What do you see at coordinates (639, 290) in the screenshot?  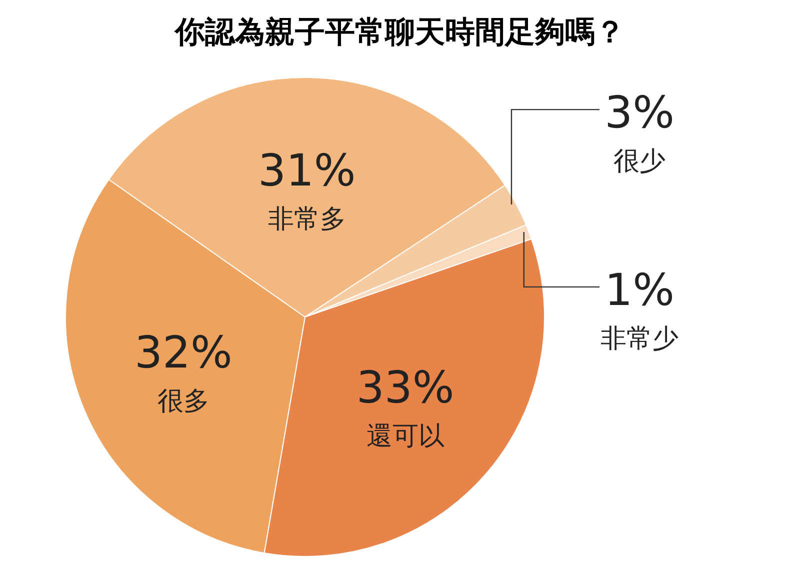 I see `data-label: 1%` at bounding box center [639, 290].